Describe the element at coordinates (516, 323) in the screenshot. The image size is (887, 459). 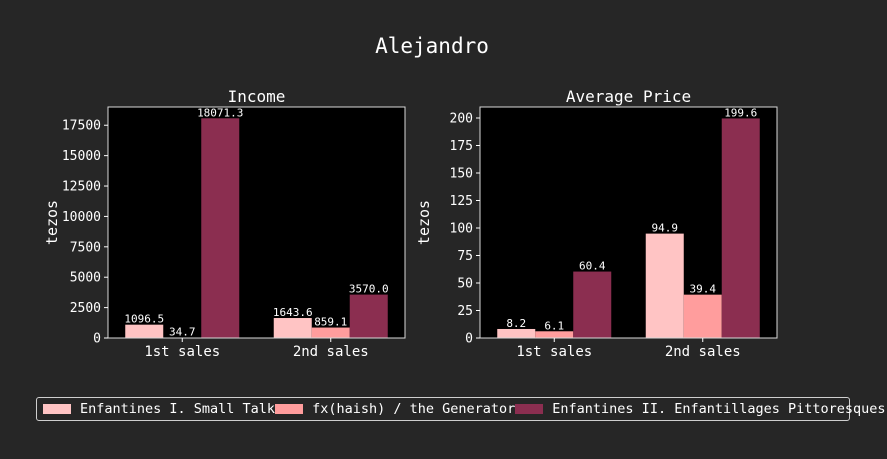
I see `bar-value-label: 8.2` at that location.